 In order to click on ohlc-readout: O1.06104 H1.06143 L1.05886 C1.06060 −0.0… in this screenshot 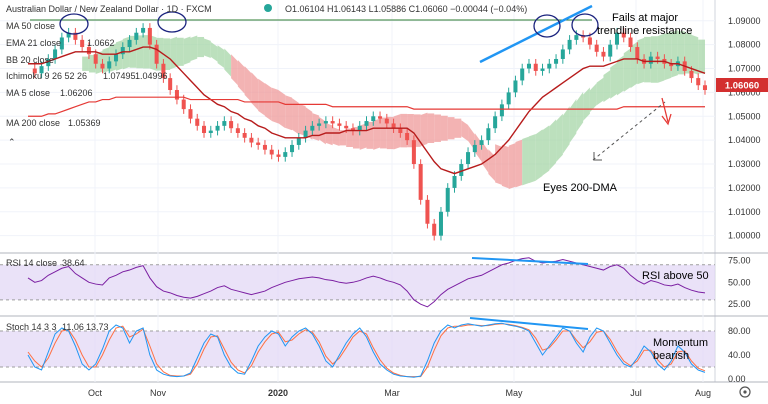, I will do `click(406, 9)`.